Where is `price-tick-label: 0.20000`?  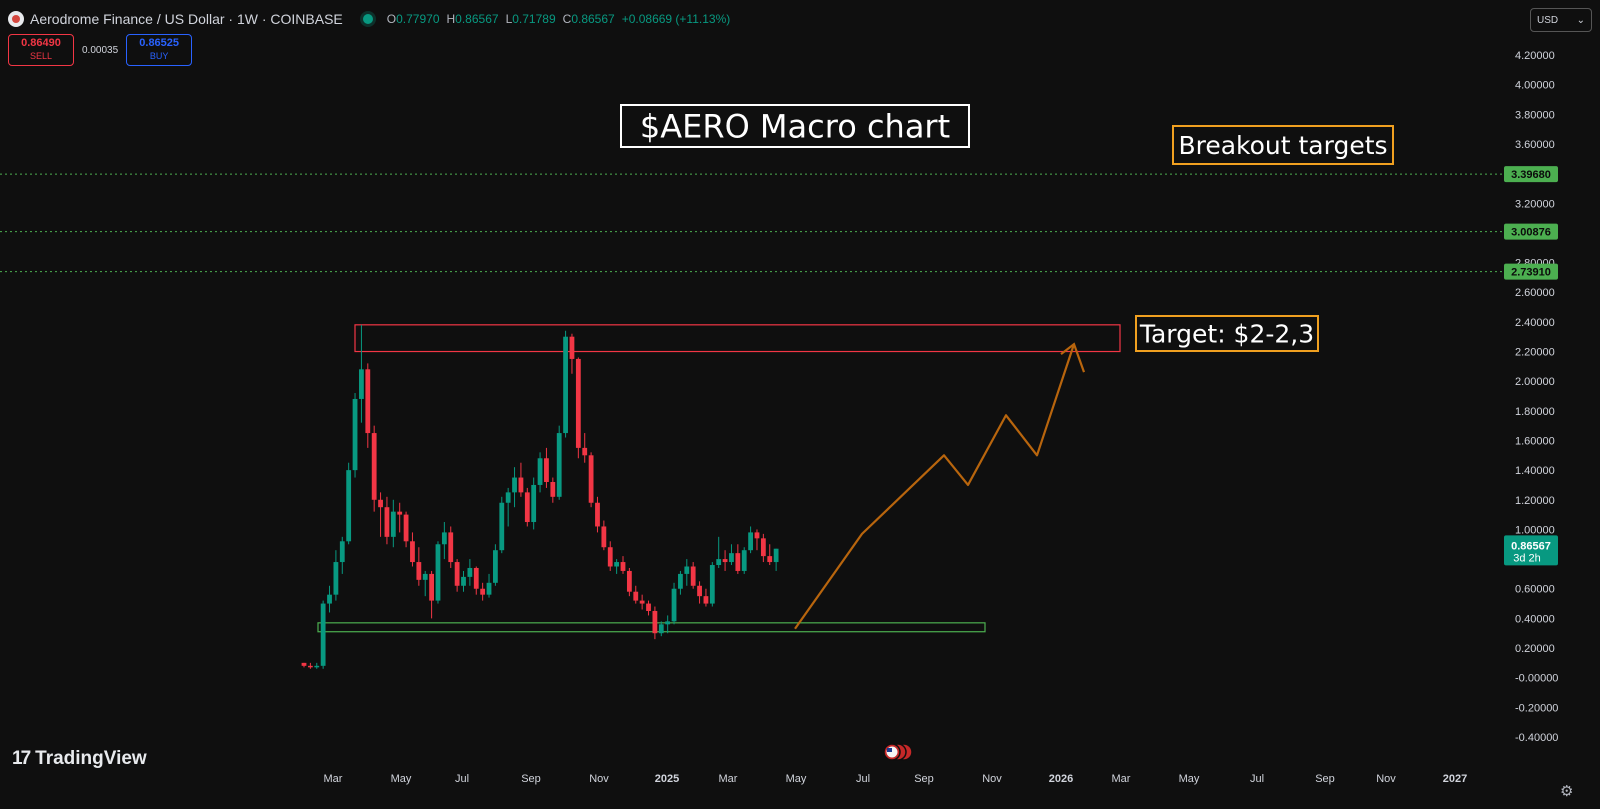 price-tick-label: 0.20000 is located at coordinates (1535, 649).